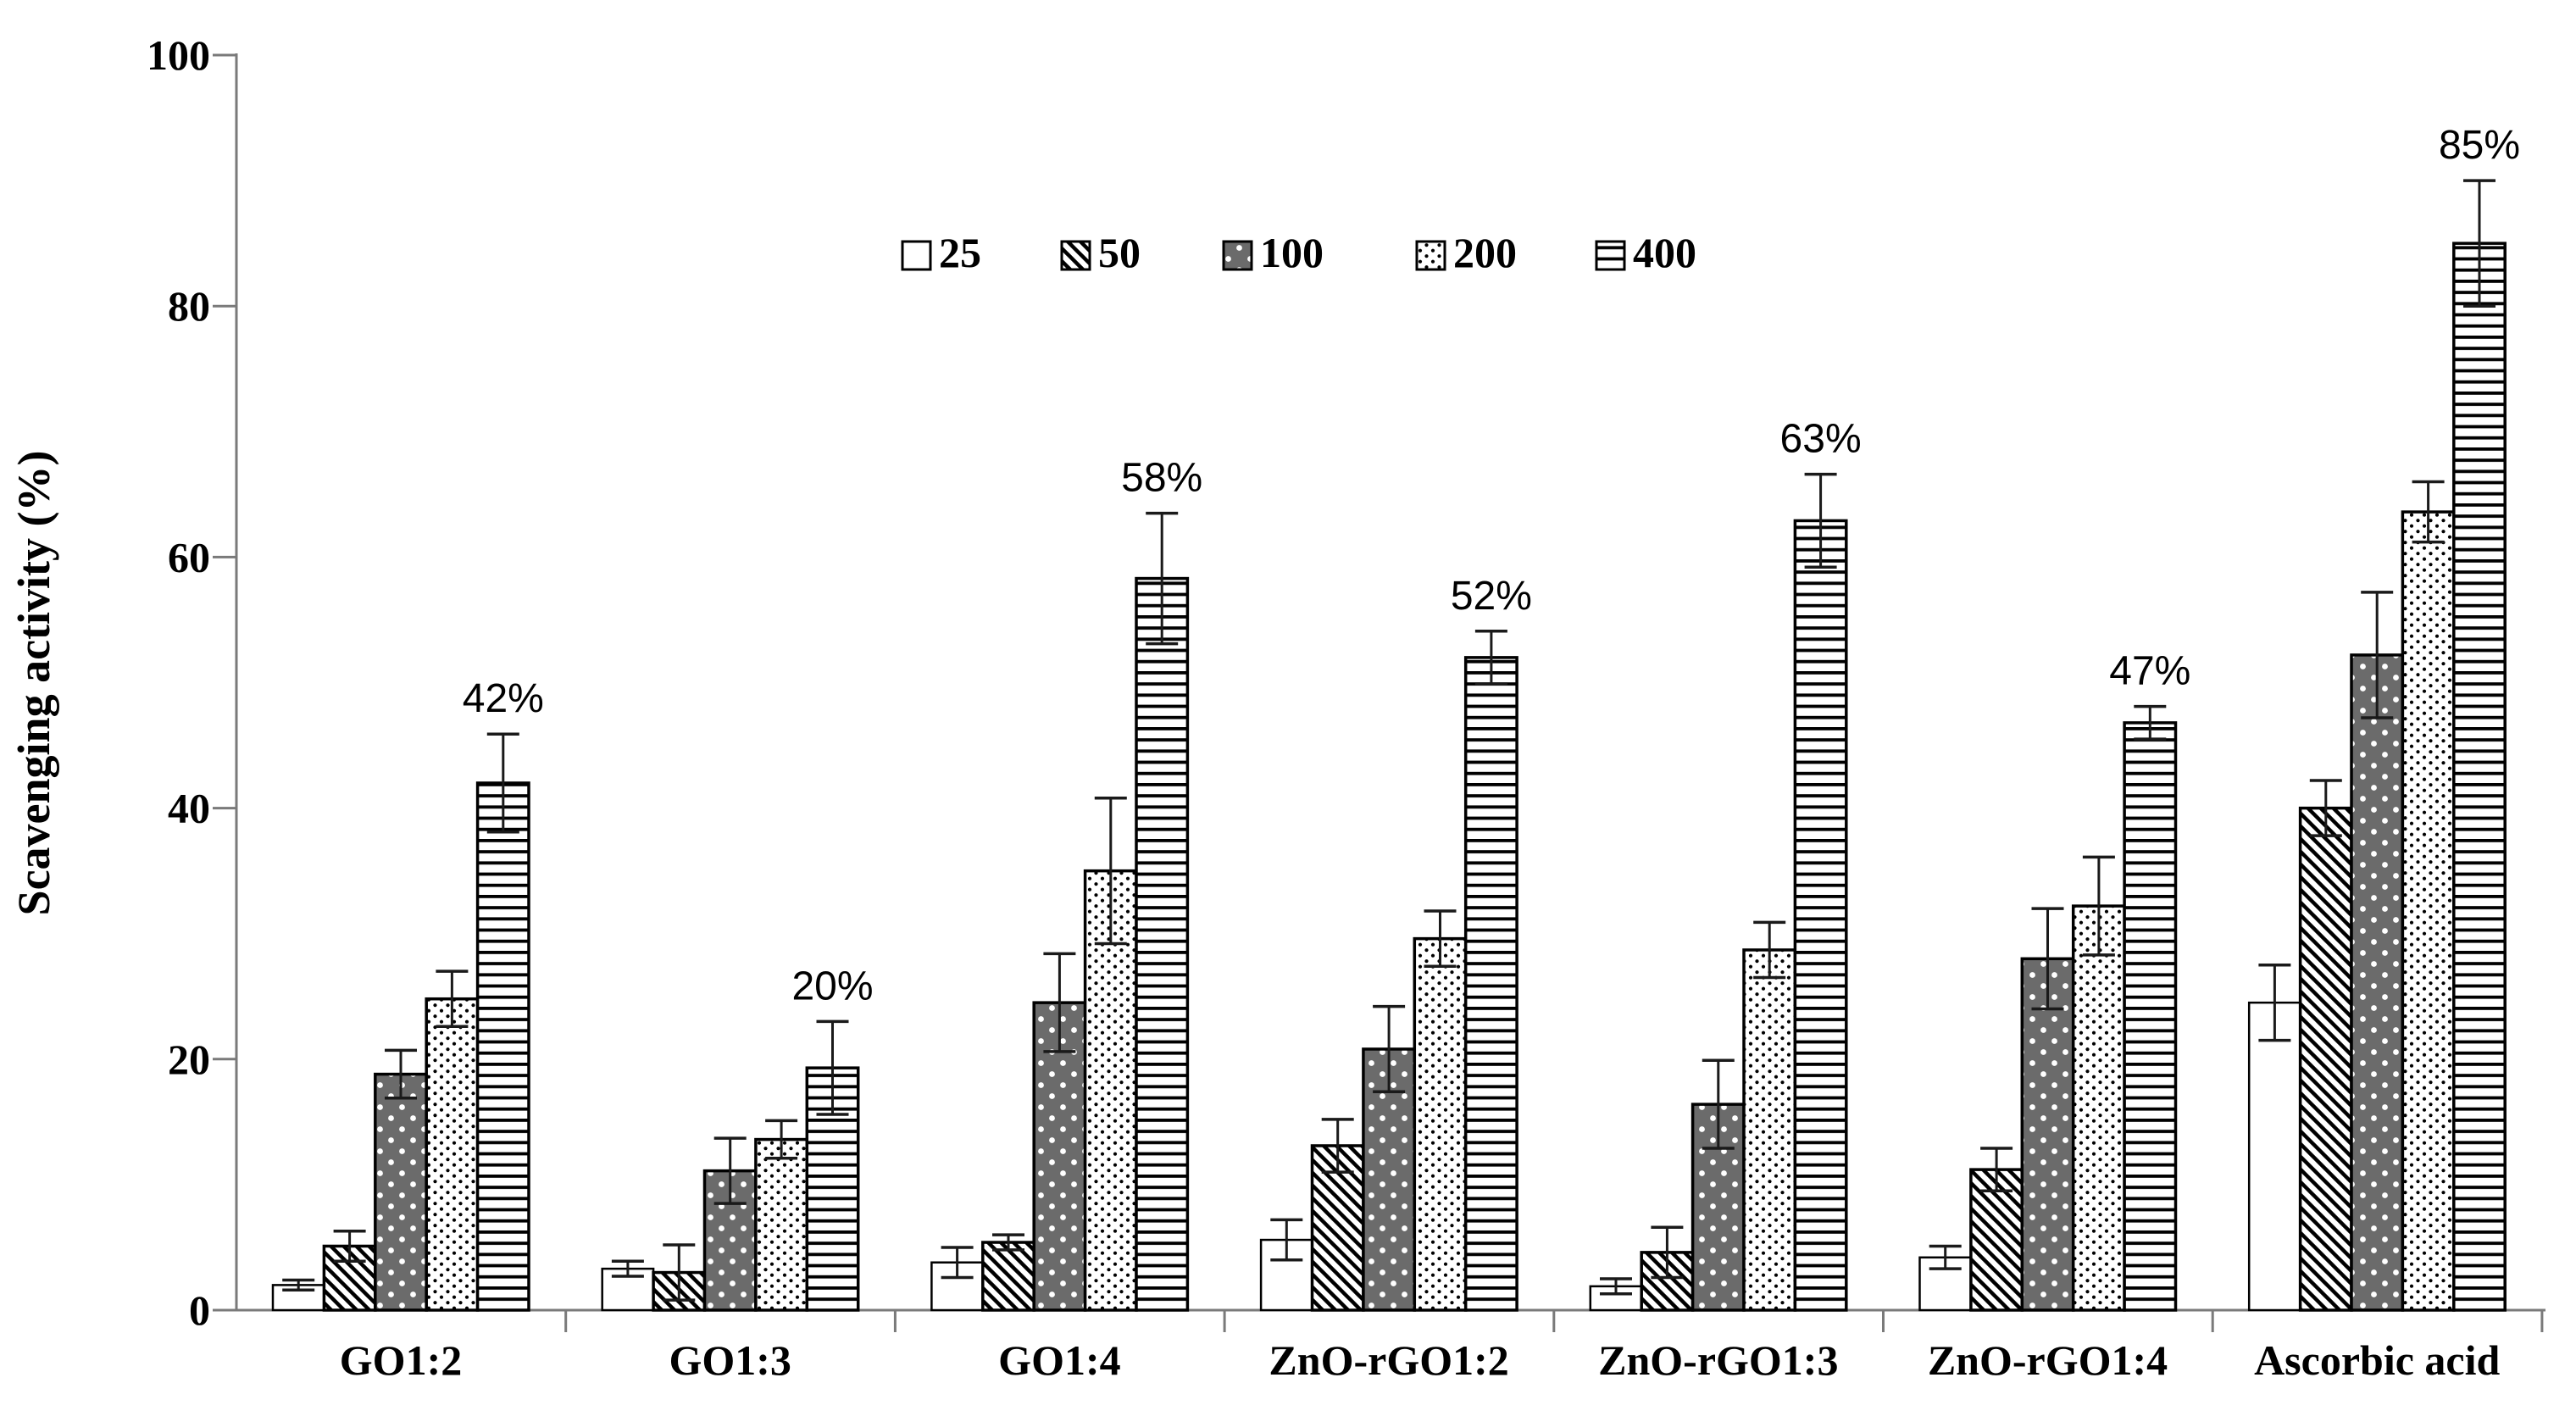 The width and height of the screenshot is (2576, 1422). What do you see at coordinates (199, 1310) in the screenshot?
I see `y-tick-label: 0` at bounding box center [199, 1310].